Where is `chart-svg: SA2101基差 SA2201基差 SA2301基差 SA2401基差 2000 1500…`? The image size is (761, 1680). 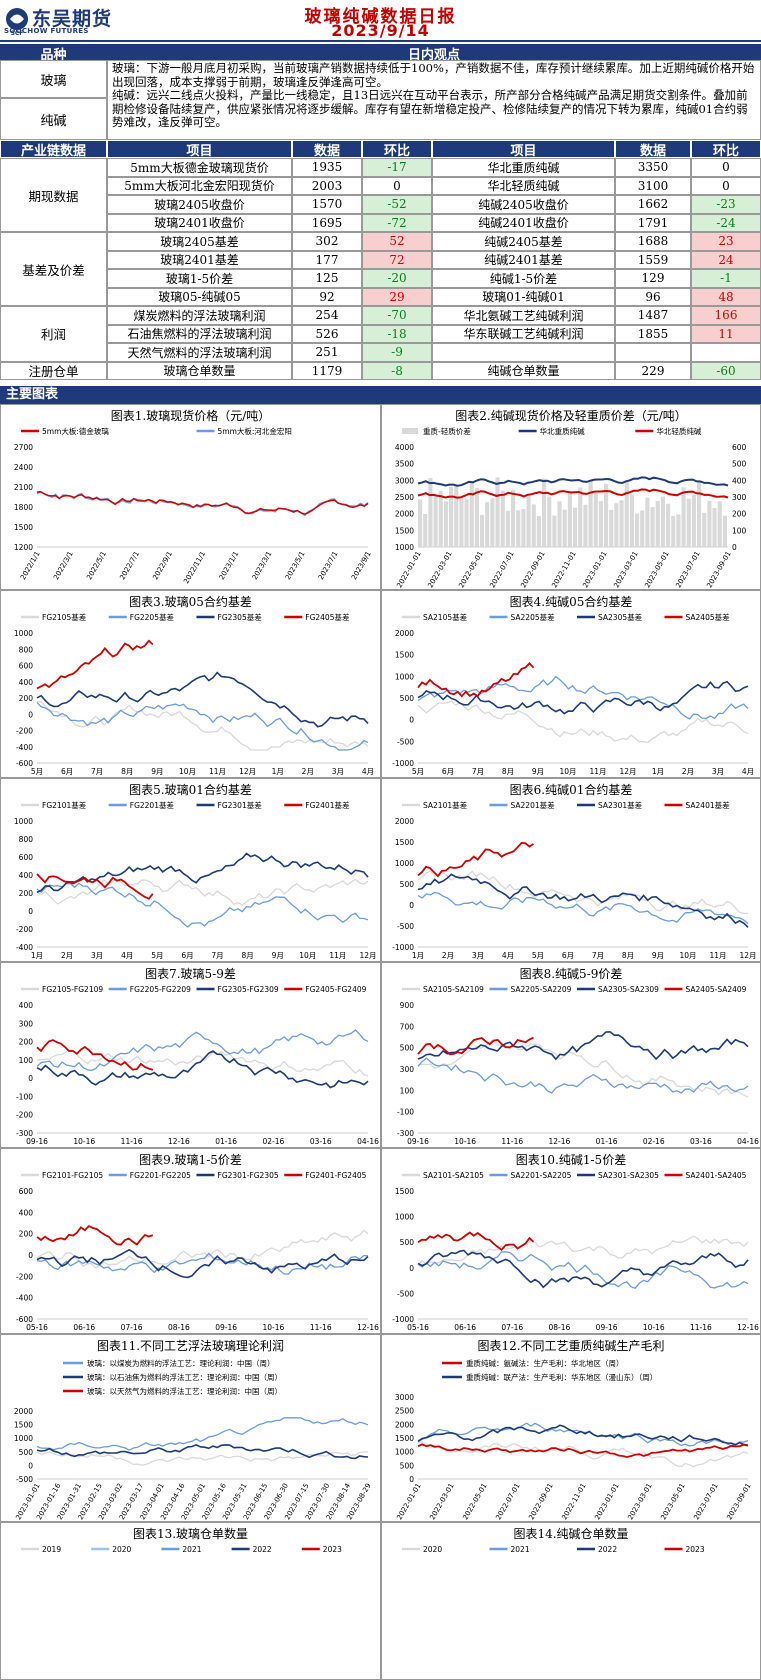 chart-svg: SA2101基差 SA2201基差 SA2301基差 SA2401基差 2000 1500… is located at coordinates (574, 880).